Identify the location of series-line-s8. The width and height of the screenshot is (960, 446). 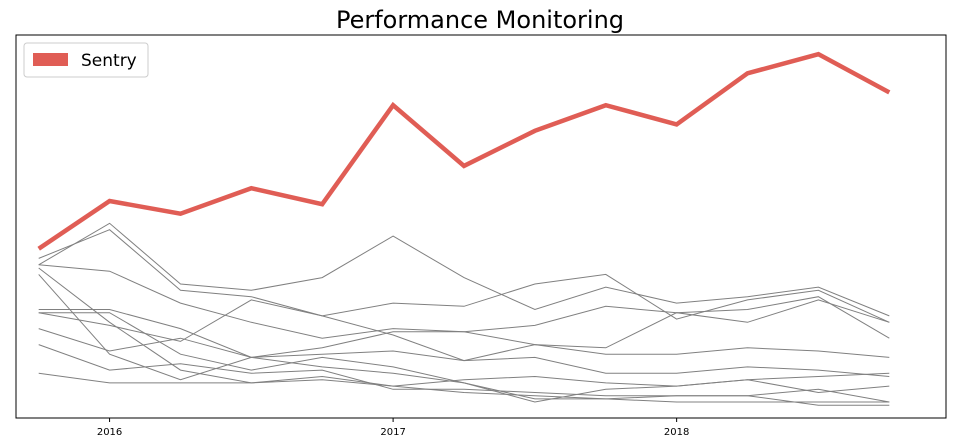
(464, 373).